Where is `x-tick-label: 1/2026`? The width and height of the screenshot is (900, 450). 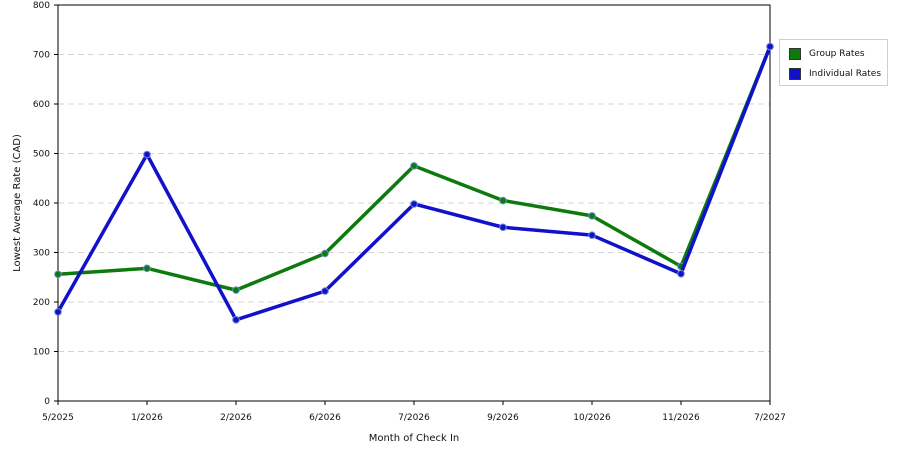
x-tick-label: 1/2026 is located at coordinates (147, 418).